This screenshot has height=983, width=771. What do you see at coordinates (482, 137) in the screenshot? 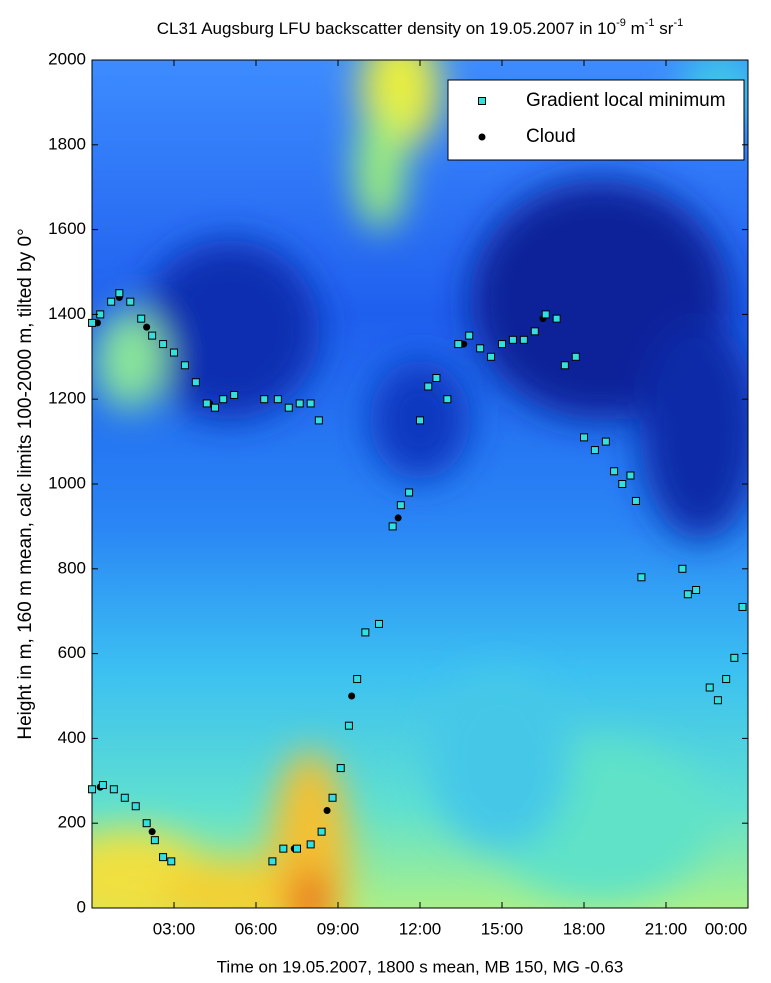
I see `legend-marker` at bounding box center [482, 137].